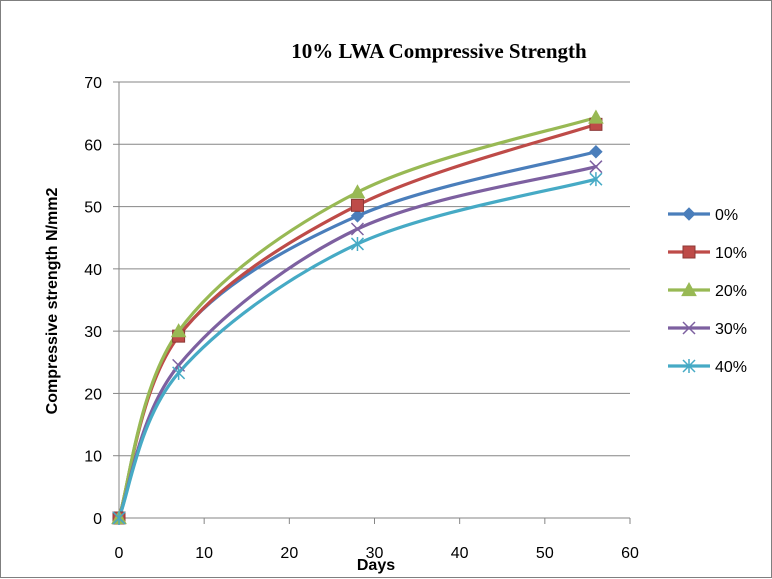  What do you see at coordinates (707, 291) in the screenshot?
I see `legend: 0% 10% 20% 30% 40%` at bounding box center [707, 291].